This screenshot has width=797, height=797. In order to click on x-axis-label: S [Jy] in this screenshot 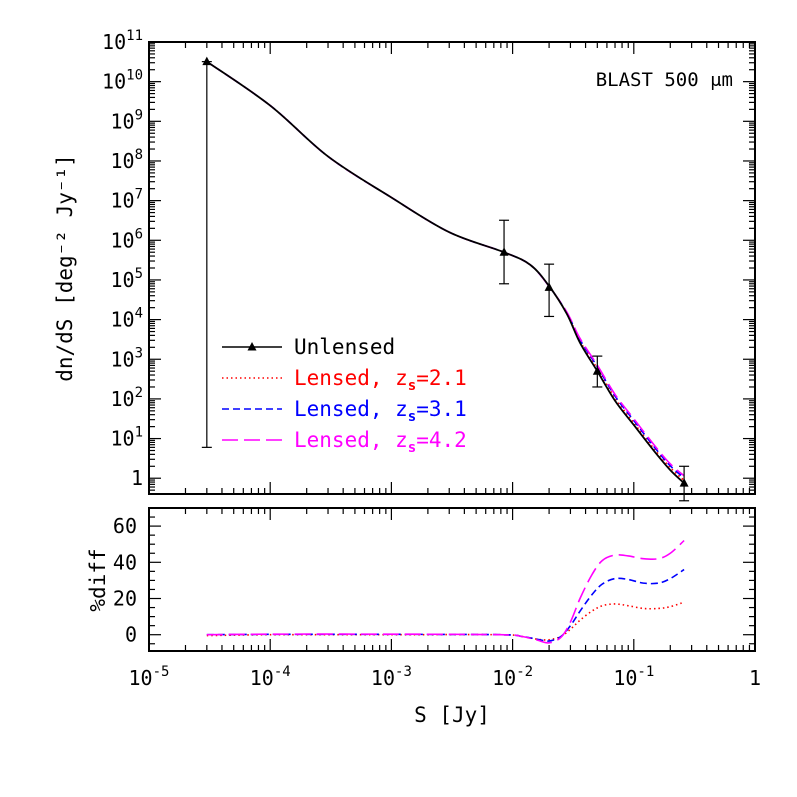, I will do `click(452, 715)`.